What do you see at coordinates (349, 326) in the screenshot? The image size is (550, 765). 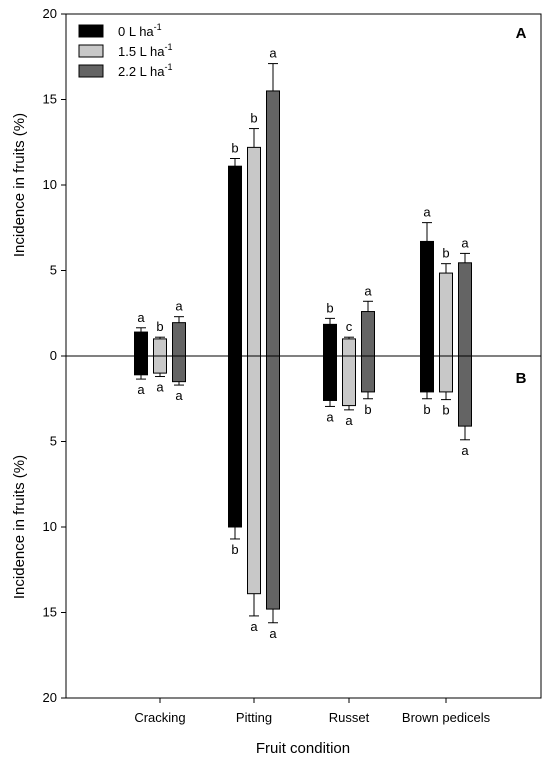 I see `letter-top: c` at bounding box center [349, 326].